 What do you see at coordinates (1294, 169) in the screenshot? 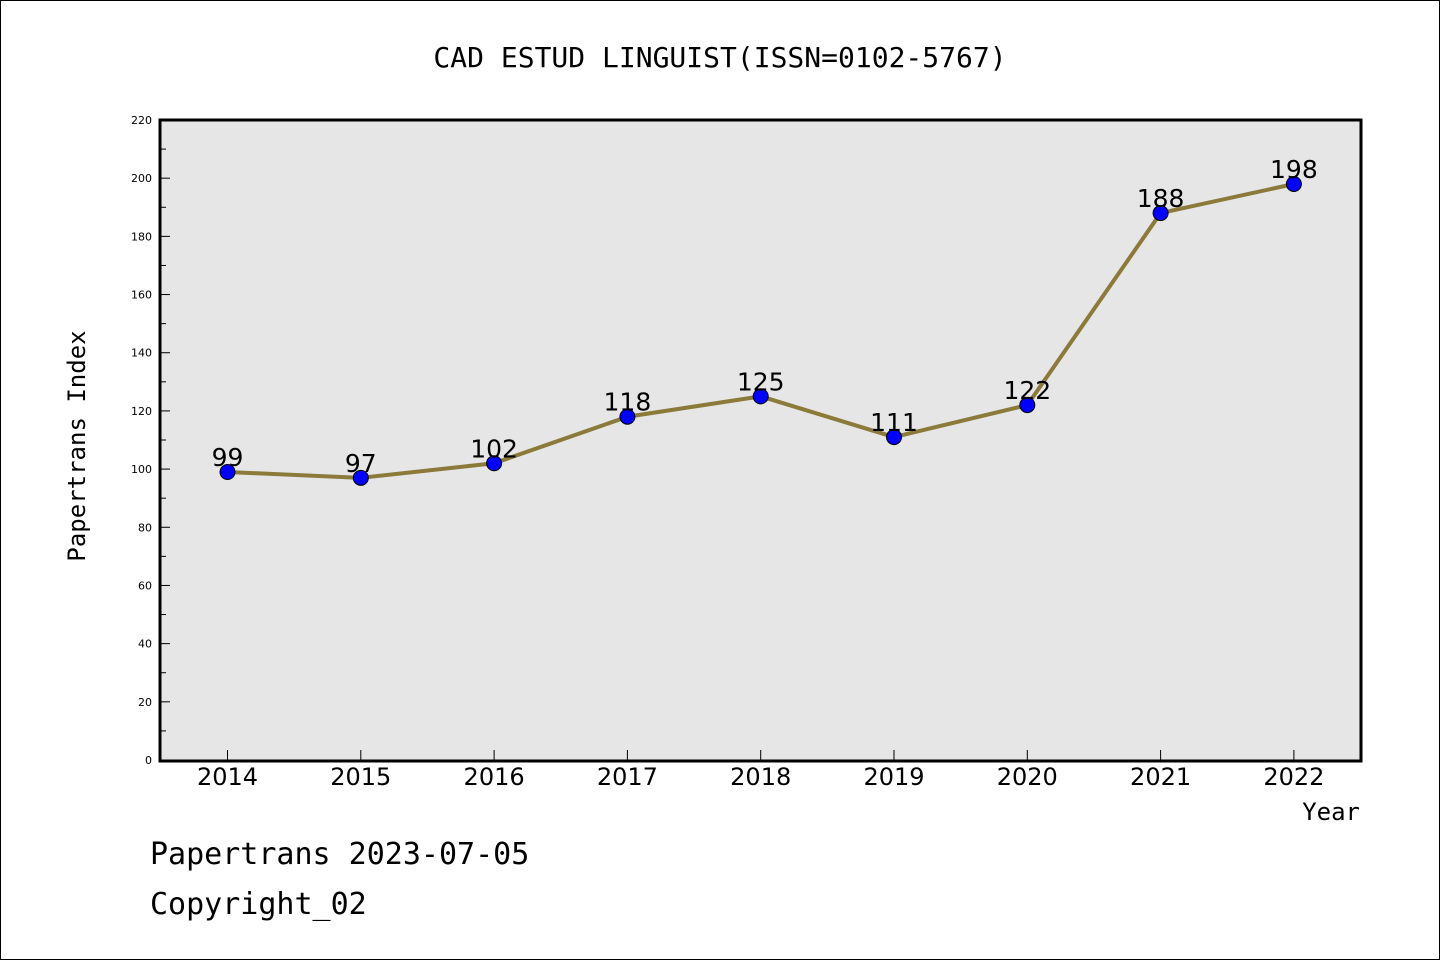
I see `data-label: 198` at bounding box center [1294, 169].